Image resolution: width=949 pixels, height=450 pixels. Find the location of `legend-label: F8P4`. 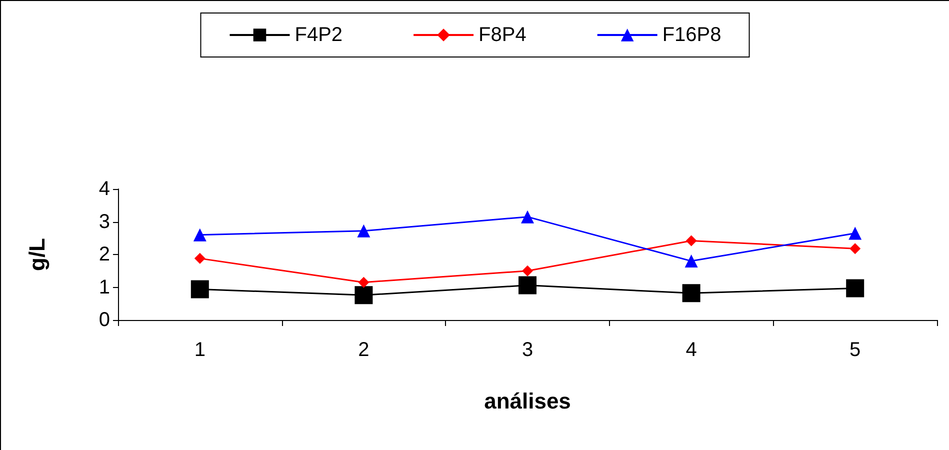

legend-label: F8P4 is located at coordinates (502, 35).